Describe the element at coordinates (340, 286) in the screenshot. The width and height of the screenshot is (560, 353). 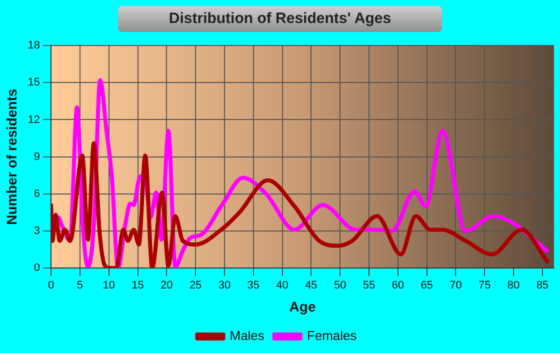
I see `x-tick-label: 50` at that location.